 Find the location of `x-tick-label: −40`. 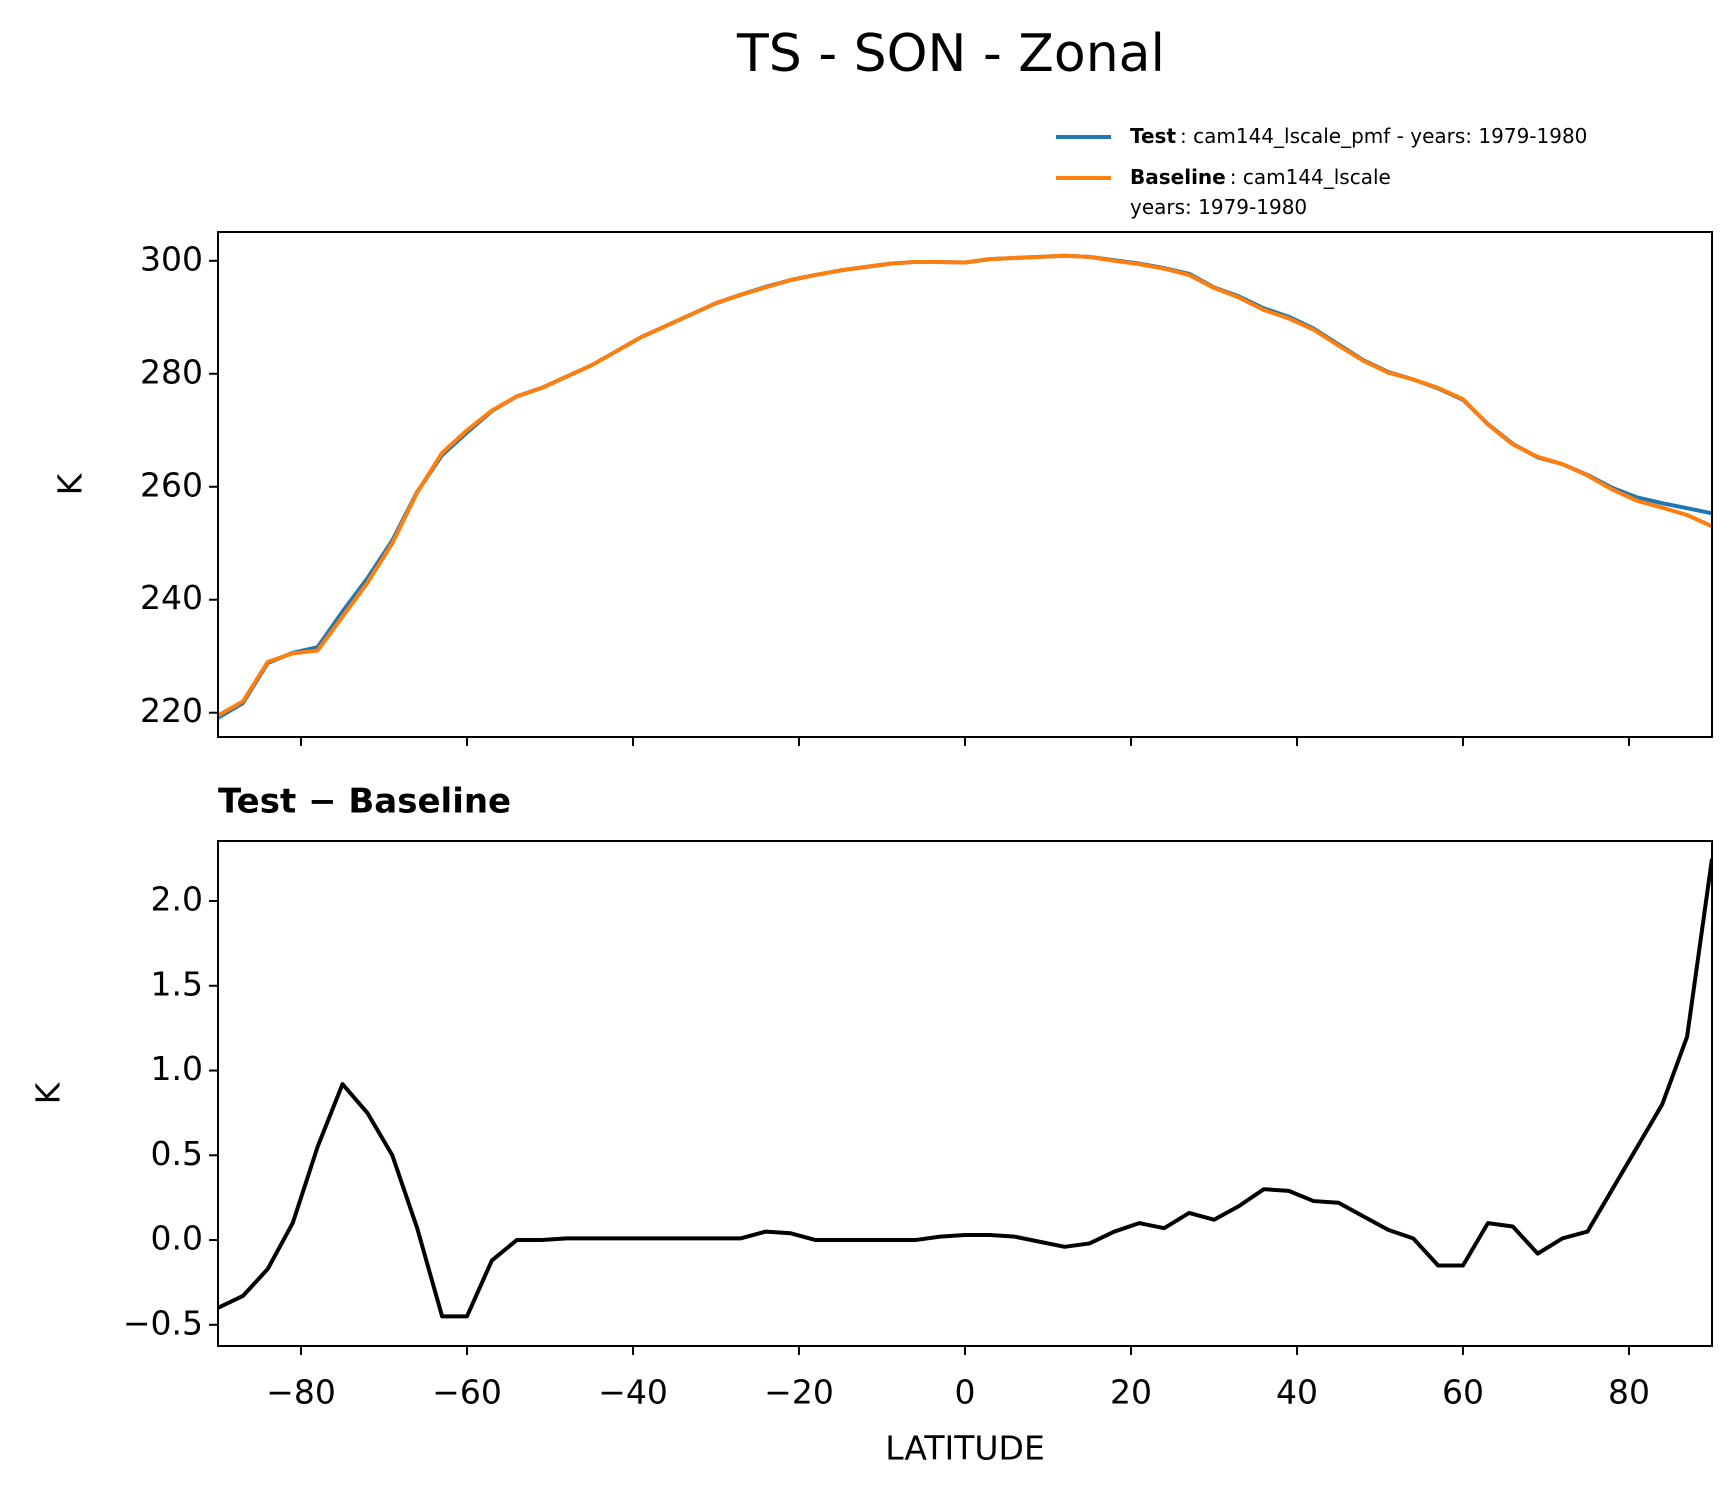

x-tick-label: −40 is located at coordinates (633, 1392).